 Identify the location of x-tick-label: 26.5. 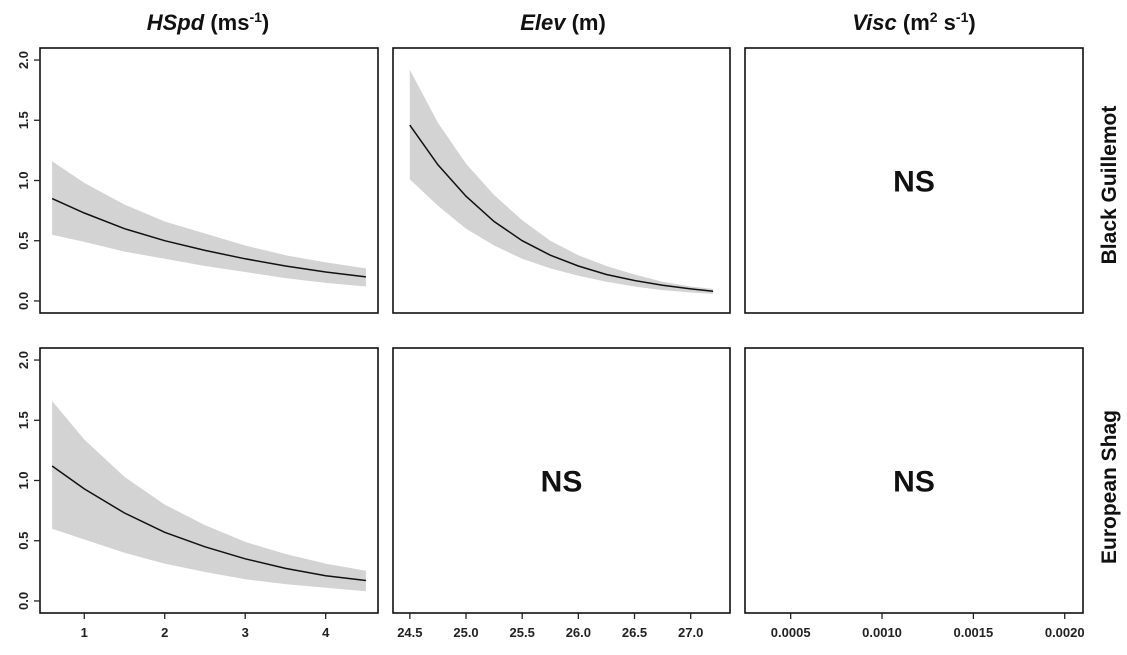
(634, 632).